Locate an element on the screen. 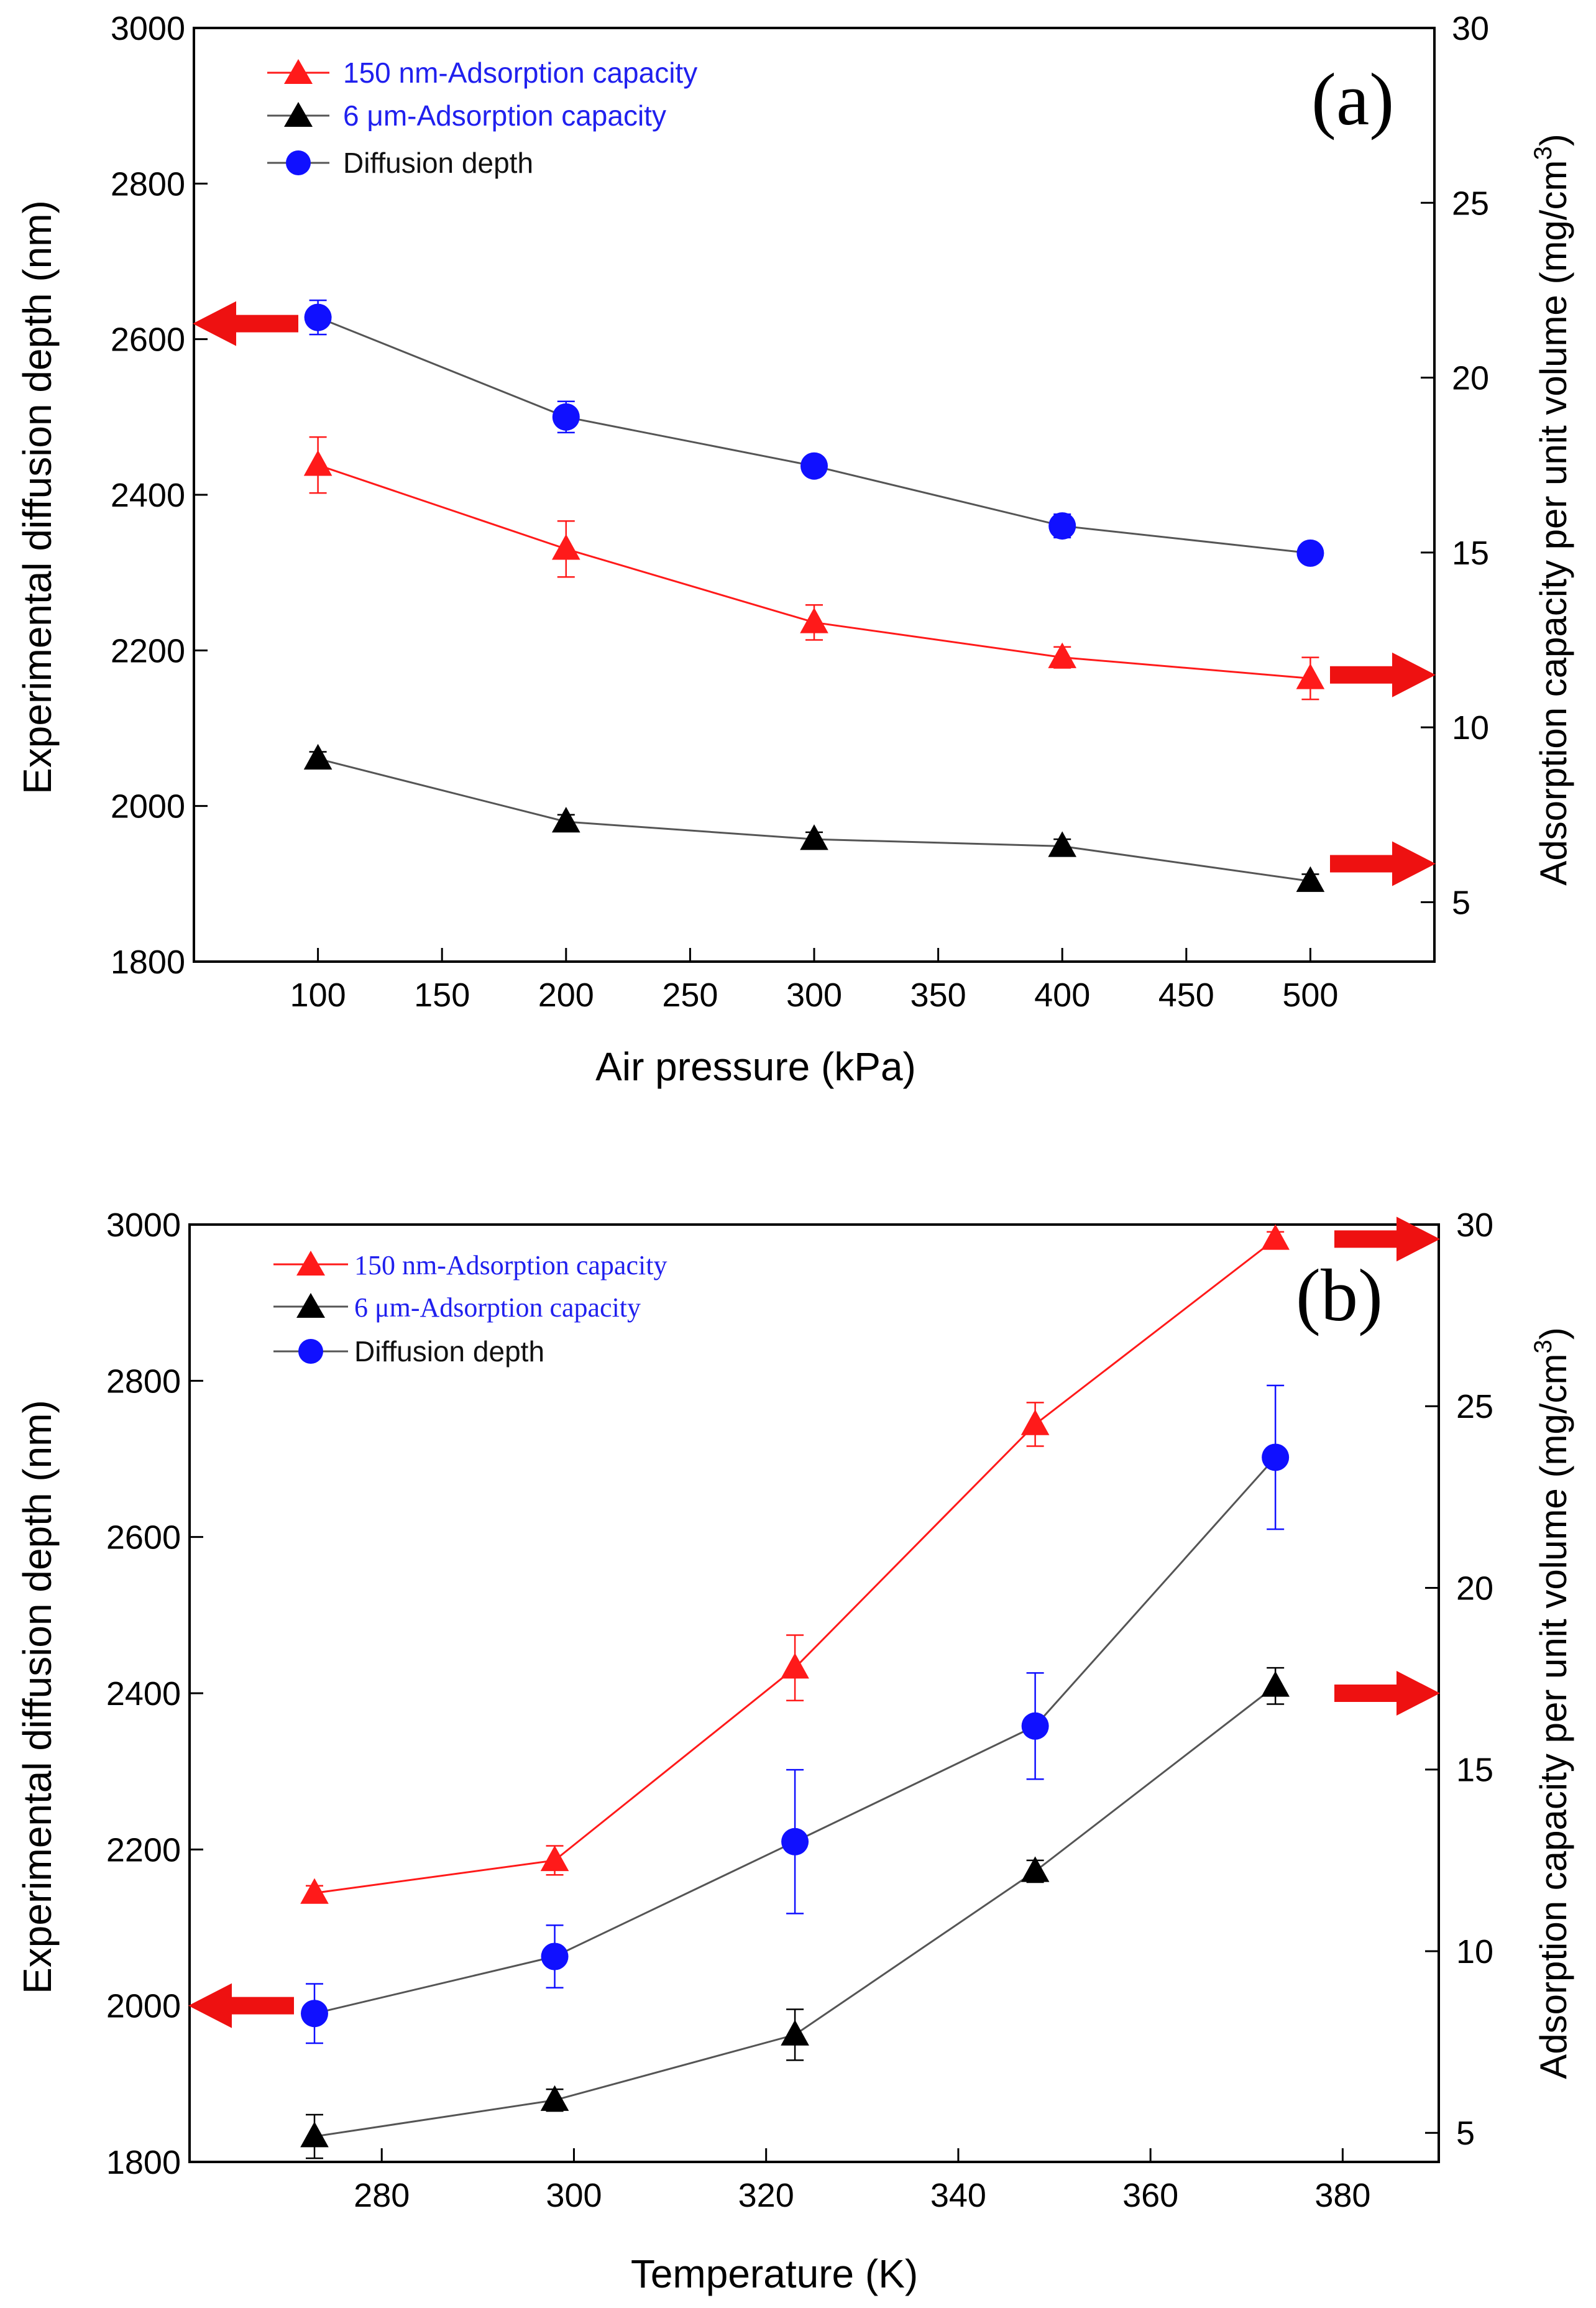 Image resolution: width=1596 pixels, height=2308 pixels. x-tick-label-a-350: 350 is located at coordinates (938, 995).